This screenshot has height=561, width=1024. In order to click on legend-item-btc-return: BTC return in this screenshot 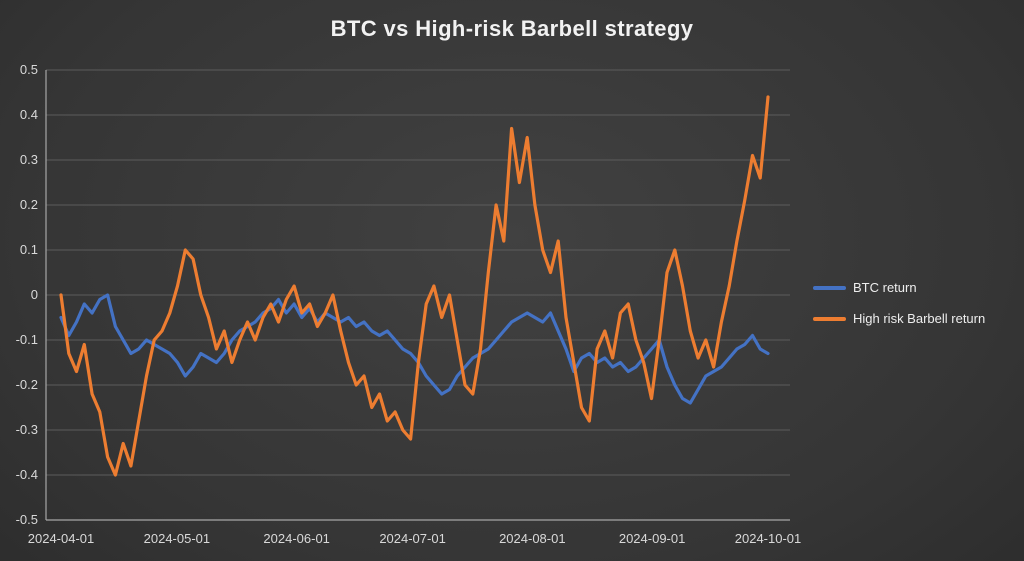, I will do `click(899, 287)`.